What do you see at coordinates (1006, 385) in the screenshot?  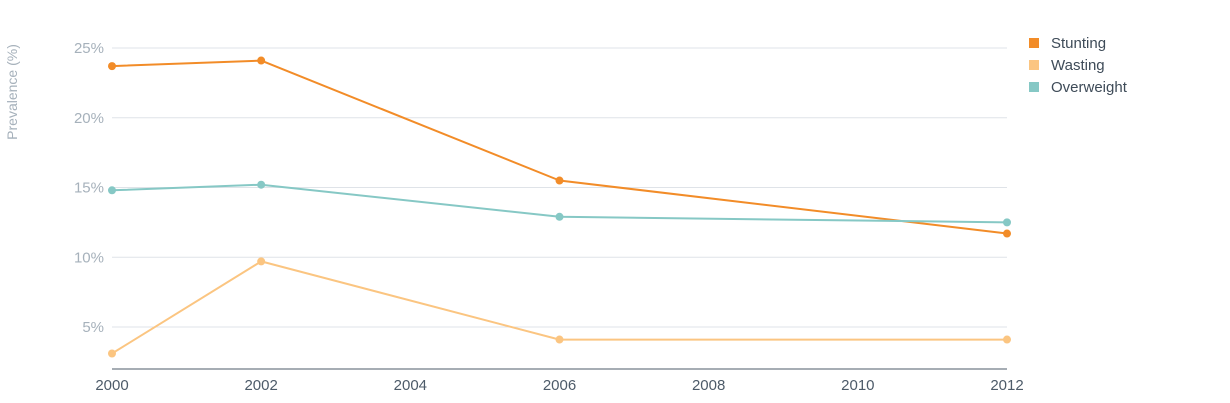 I see `x-tick-label: 2012` at bounding box center [1006, 385].